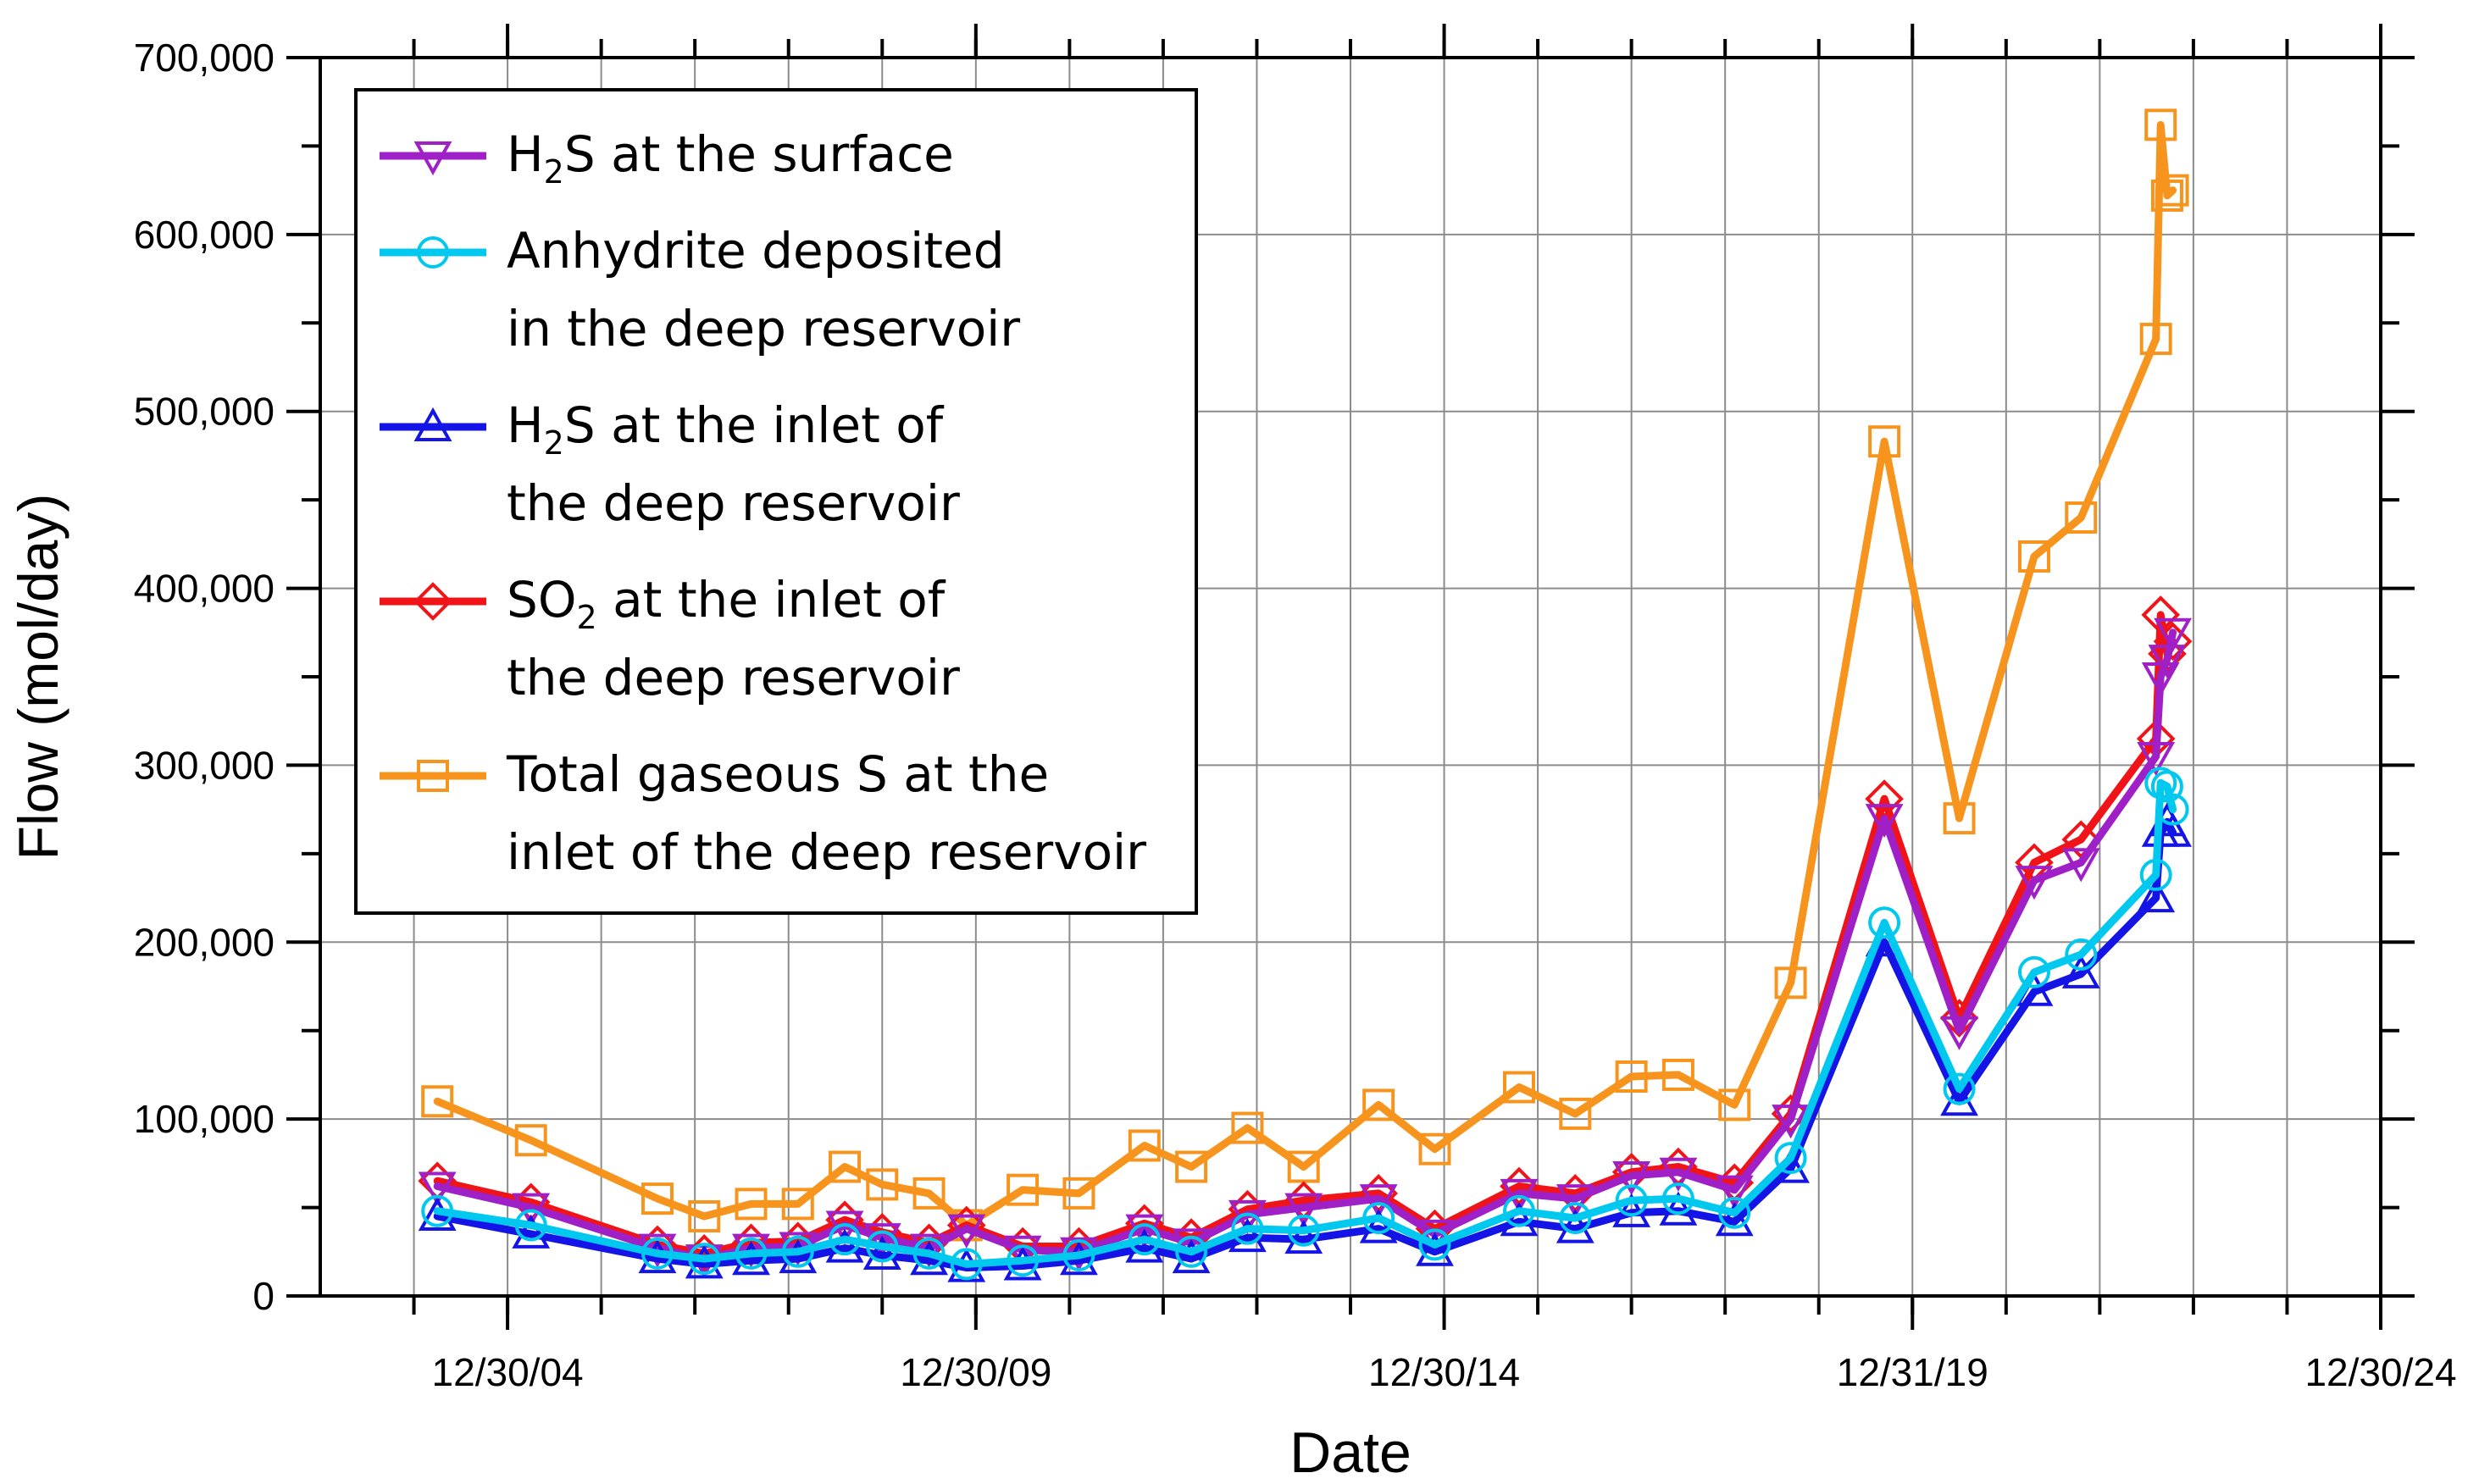  What do you see at coordinates (205, 765) in the screenshot?
I see `y-tick-label: 300,000` at bounding box center [205, 765].